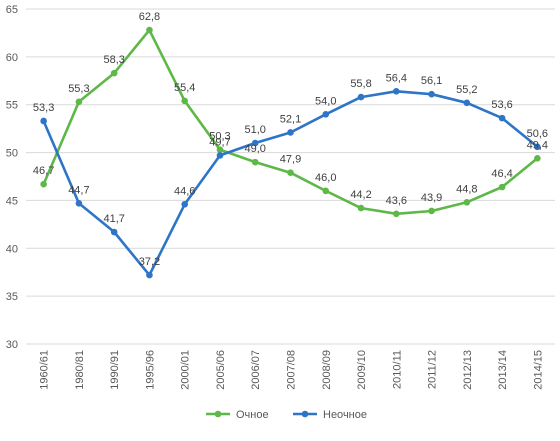  Describe the element at coordinates (503, 370) in the screenshot. I see `x-tick-label-2013/14: 2013/14` at that location.